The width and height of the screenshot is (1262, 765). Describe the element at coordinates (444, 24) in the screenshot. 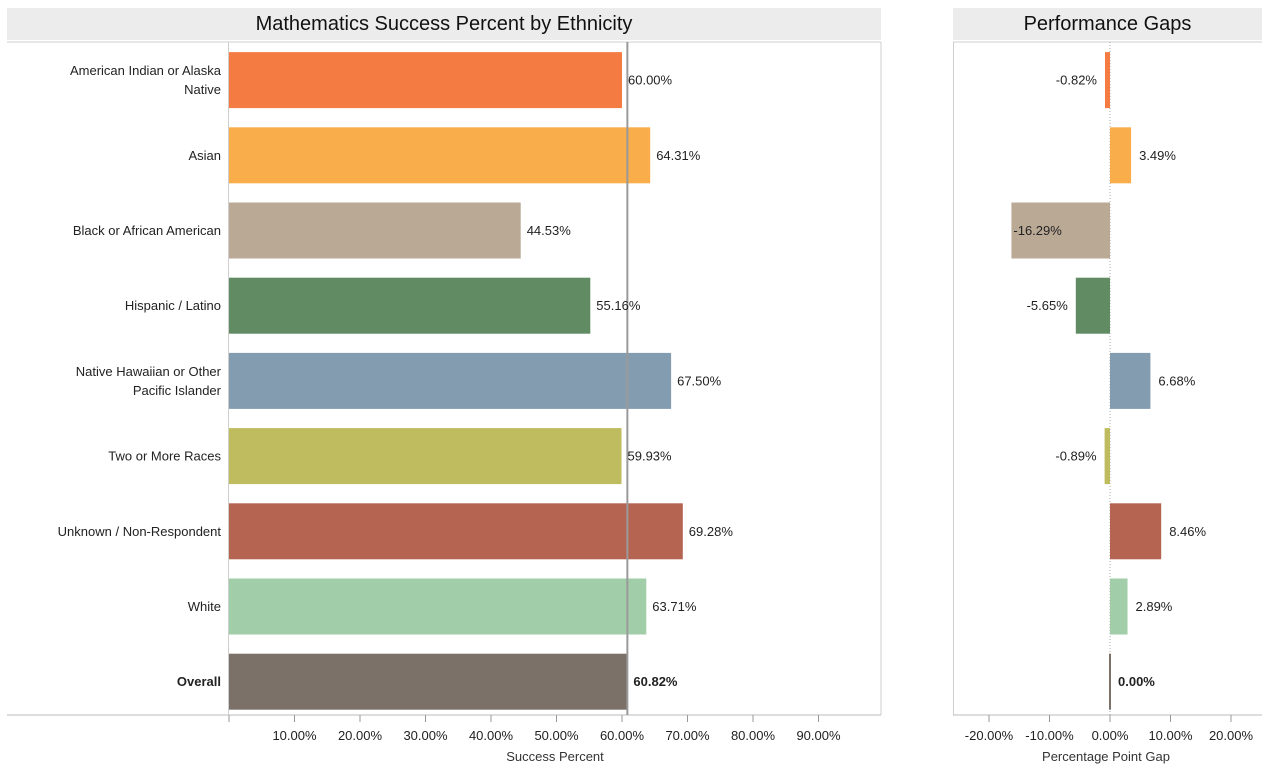

I see `chart-title-success: Mathematics Success Percent by Ethnicity` at that location.